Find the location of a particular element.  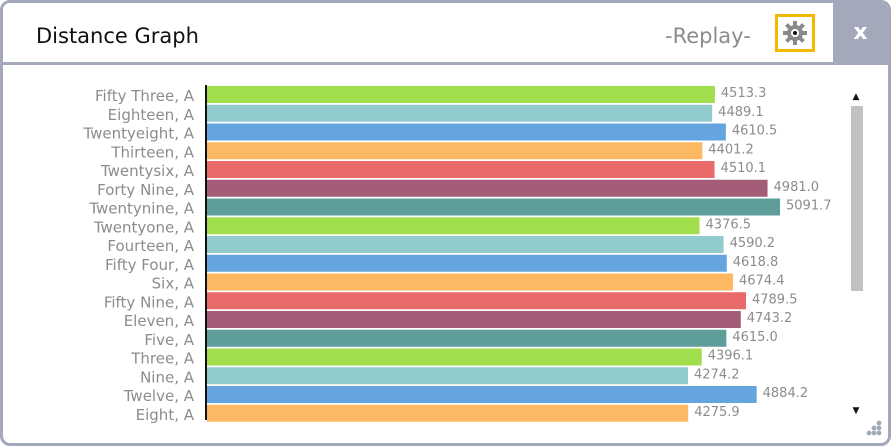

settings-button is located at coordinates (795, 33).